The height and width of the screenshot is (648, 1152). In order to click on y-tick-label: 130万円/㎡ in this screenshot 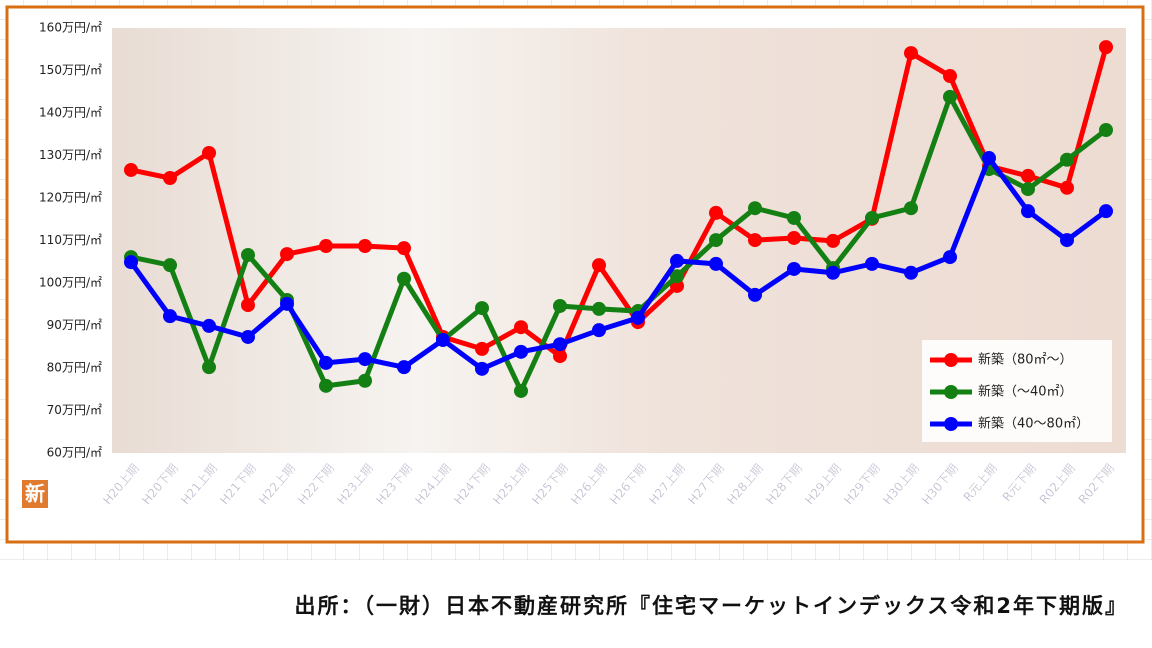, I will do `click(70, 155)`.